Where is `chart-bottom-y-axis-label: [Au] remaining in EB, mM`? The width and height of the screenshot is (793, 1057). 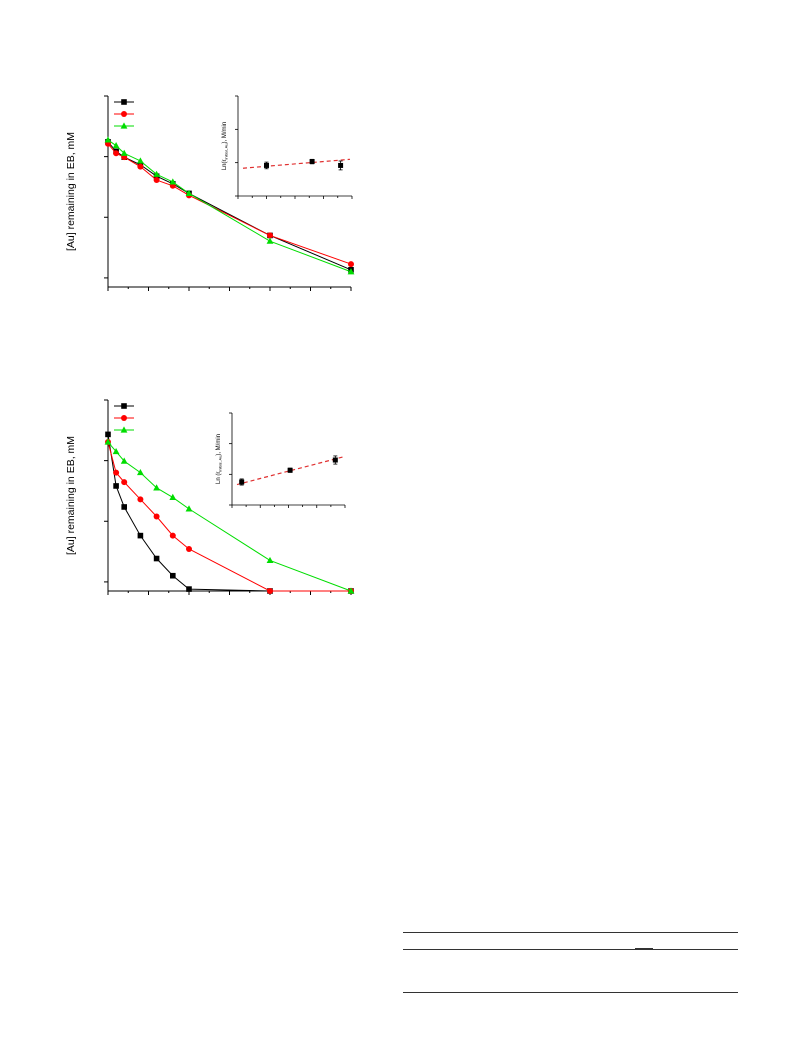 chart-bottom-y-axis-label: [Au] remaining in EB, mM is located at coordinates (71, 495).